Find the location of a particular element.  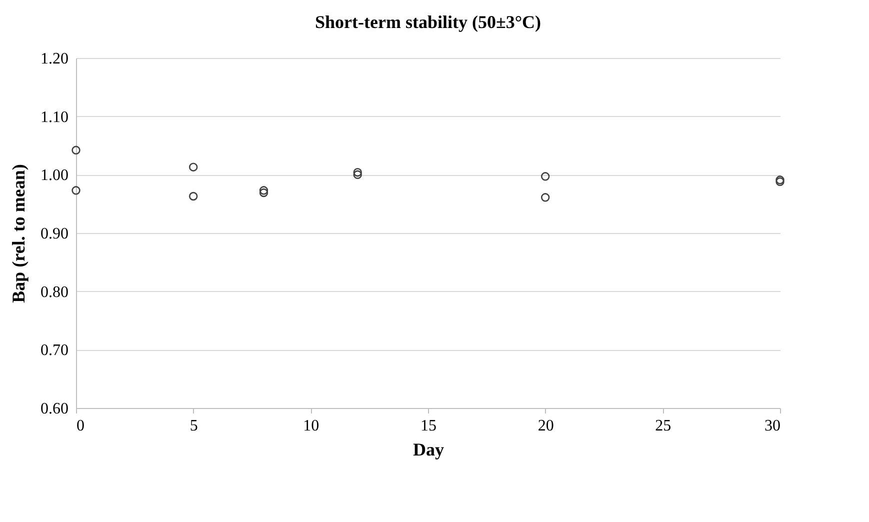

y-tick-label: 1.20 is located at coordinates (54, 59).